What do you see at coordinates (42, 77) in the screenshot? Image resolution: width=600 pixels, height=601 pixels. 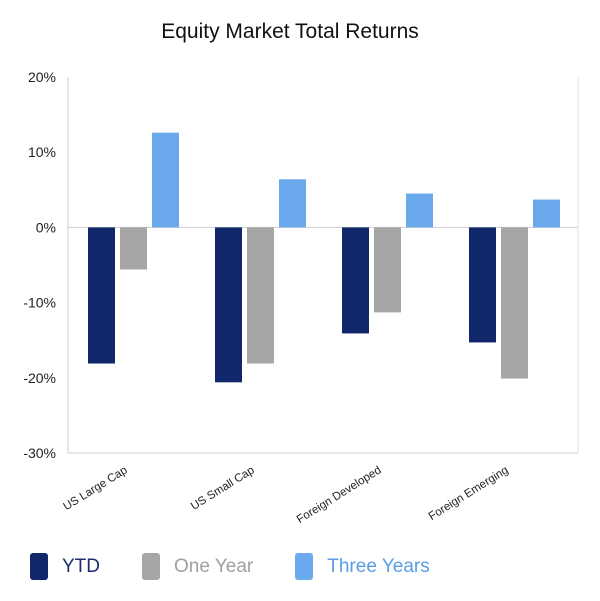 I see `y-tick-label: 20%` at bounding box center [42, 77].